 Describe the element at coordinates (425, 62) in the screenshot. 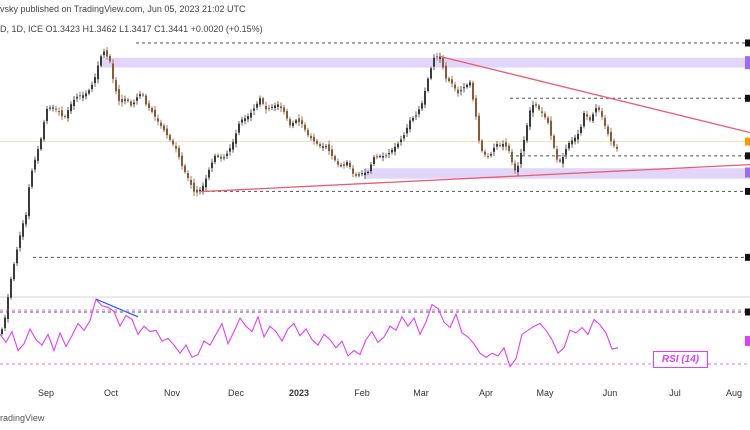

I see `resistance-zone` at that location.